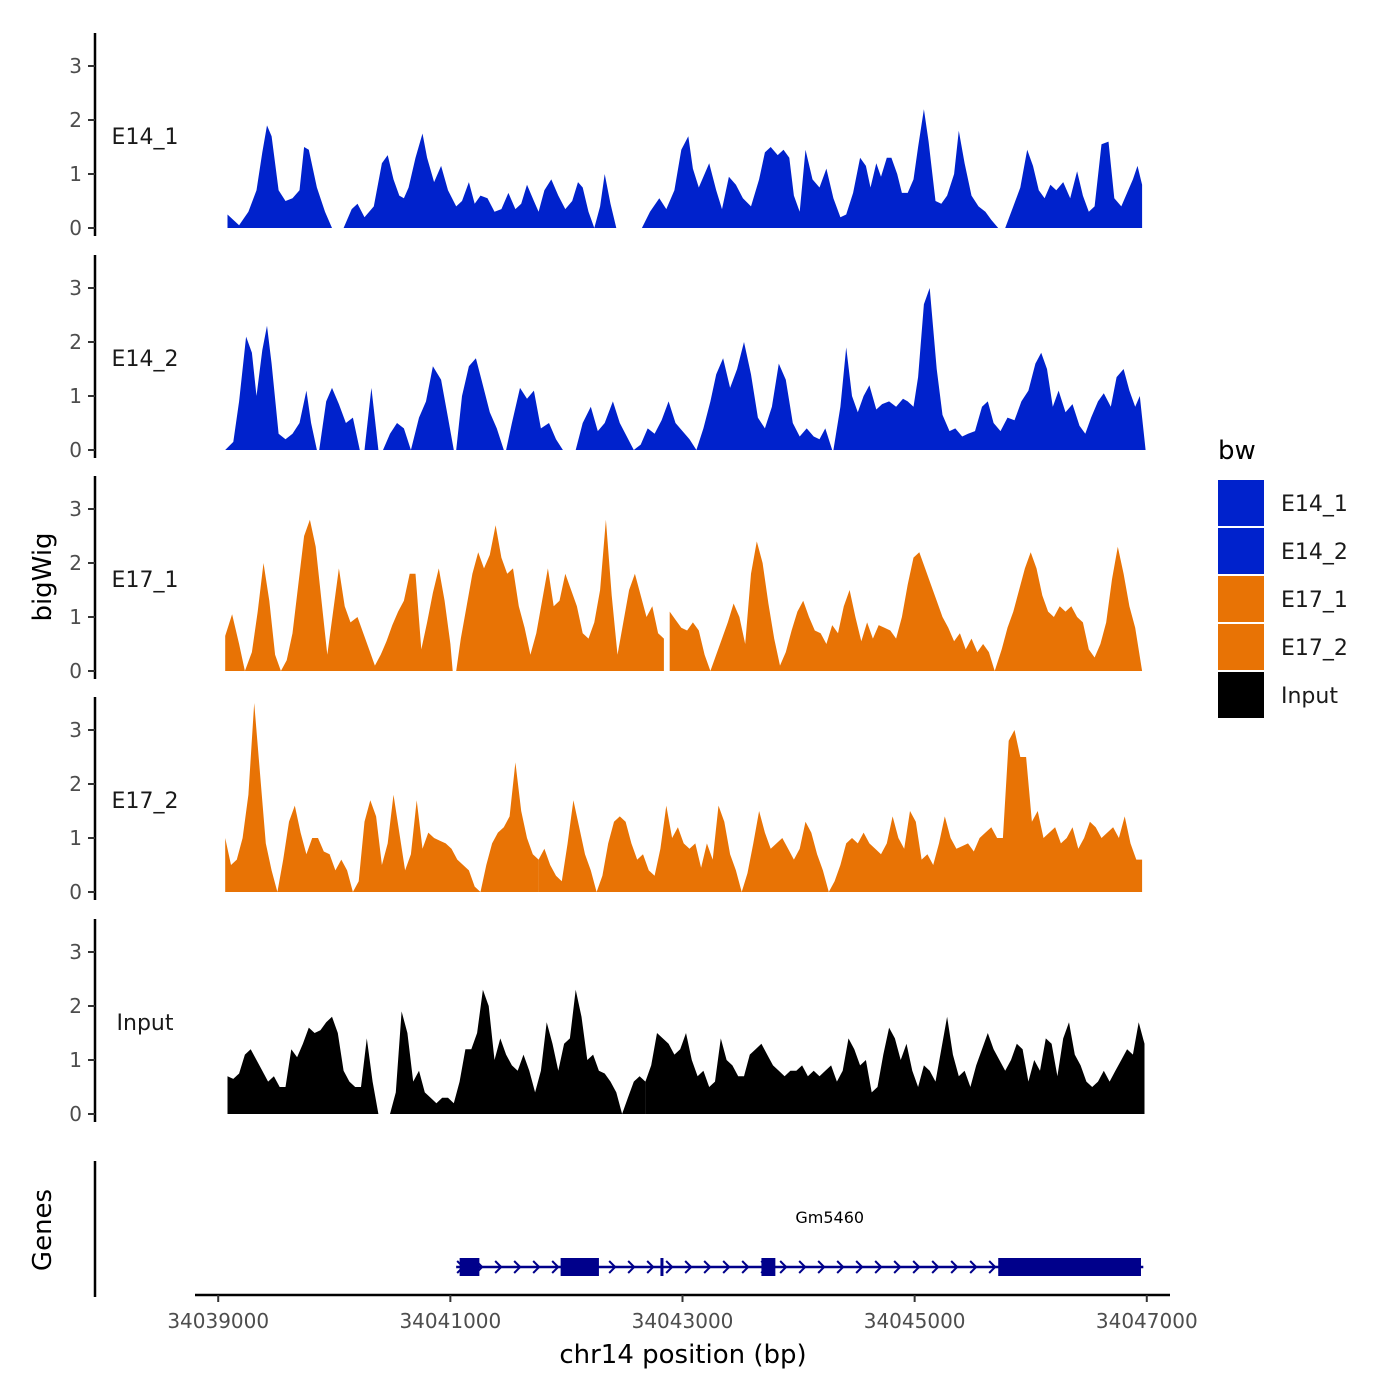 The width and height of the screenshot is (1400, 1400). I want to click on track-label: E17_1, so click(145, 580).